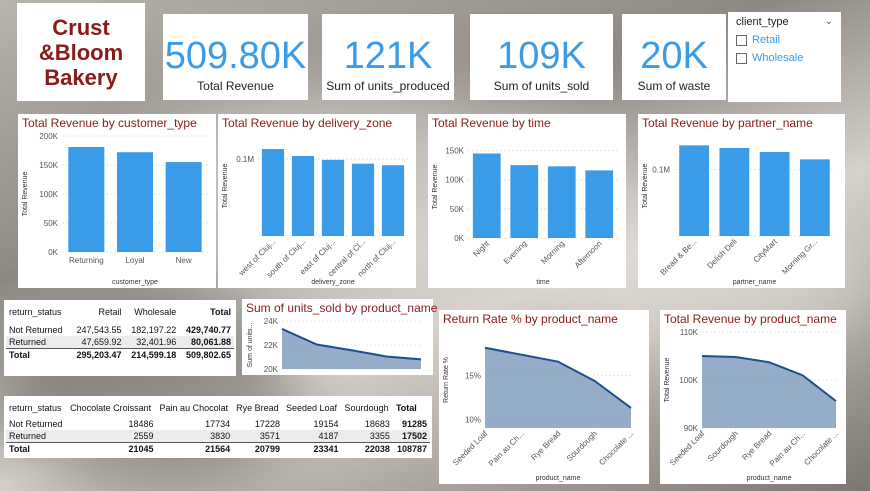  What do you see at coordinates (388, 86) in the screenshot?
I see `kpi-label: Sum of units_produced` at bounding box center [388, 86].